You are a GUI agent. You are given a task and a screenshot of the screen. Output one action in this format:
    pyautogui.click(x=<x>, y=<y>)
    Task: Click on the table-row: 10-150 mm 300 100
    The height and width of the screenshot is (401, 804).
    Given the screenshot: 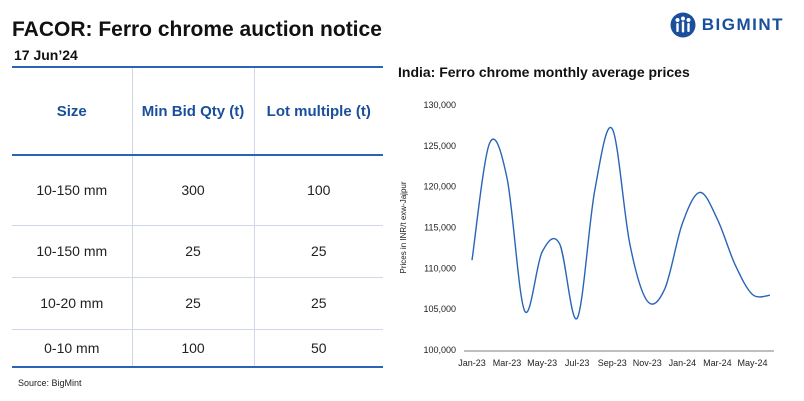 What is the action you would take?
    pyautogui.click(x=197, y=190)
    